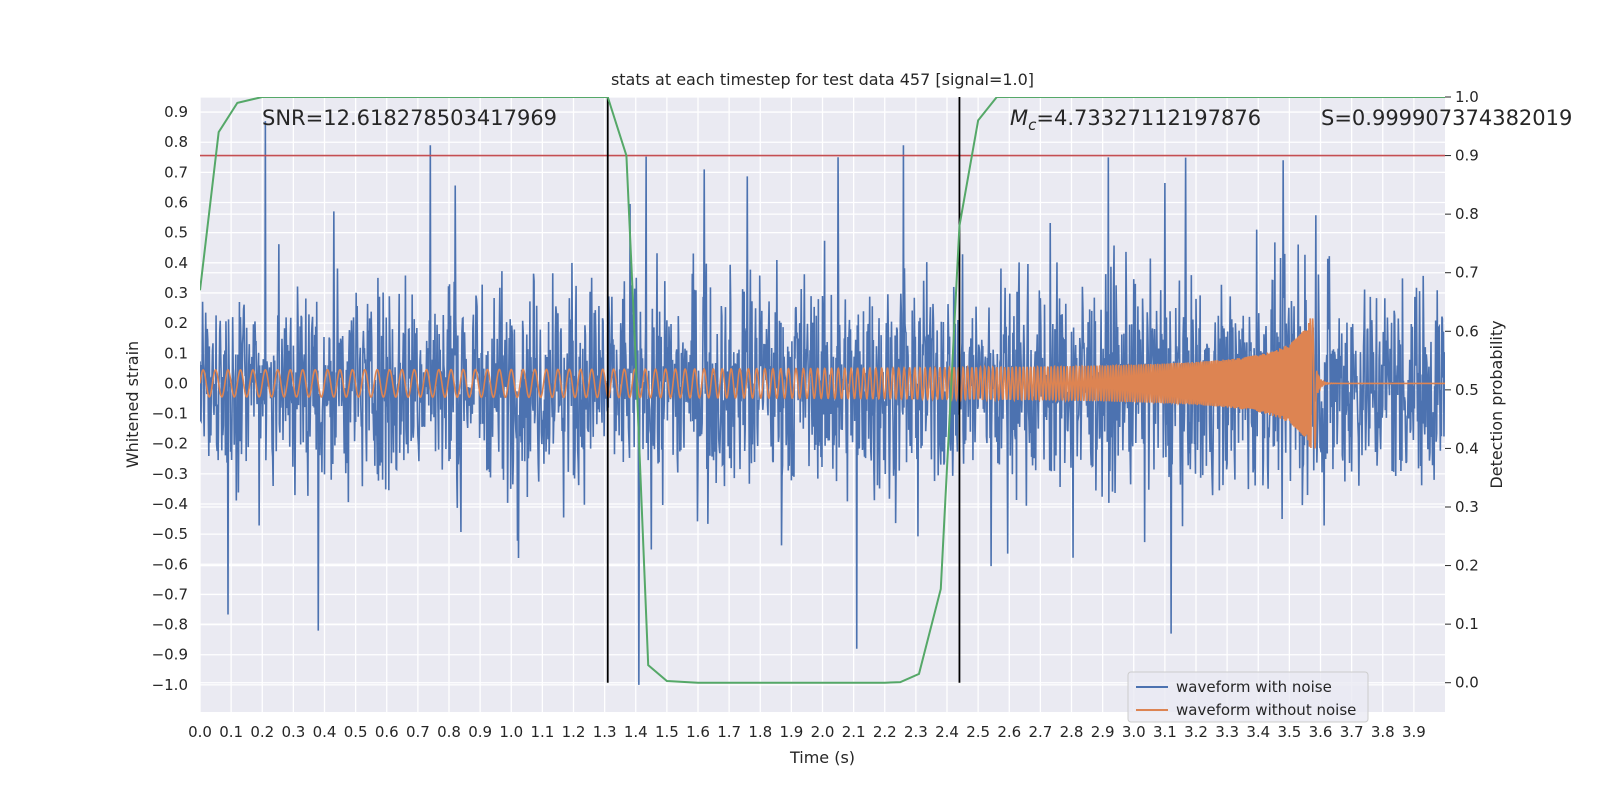 Image resolution: width=1600 pixels, height=800 pixels. Describe the element at coordinates (1165, 732) in the screenshot. I see `x-tick-label: 3.1` at that location.